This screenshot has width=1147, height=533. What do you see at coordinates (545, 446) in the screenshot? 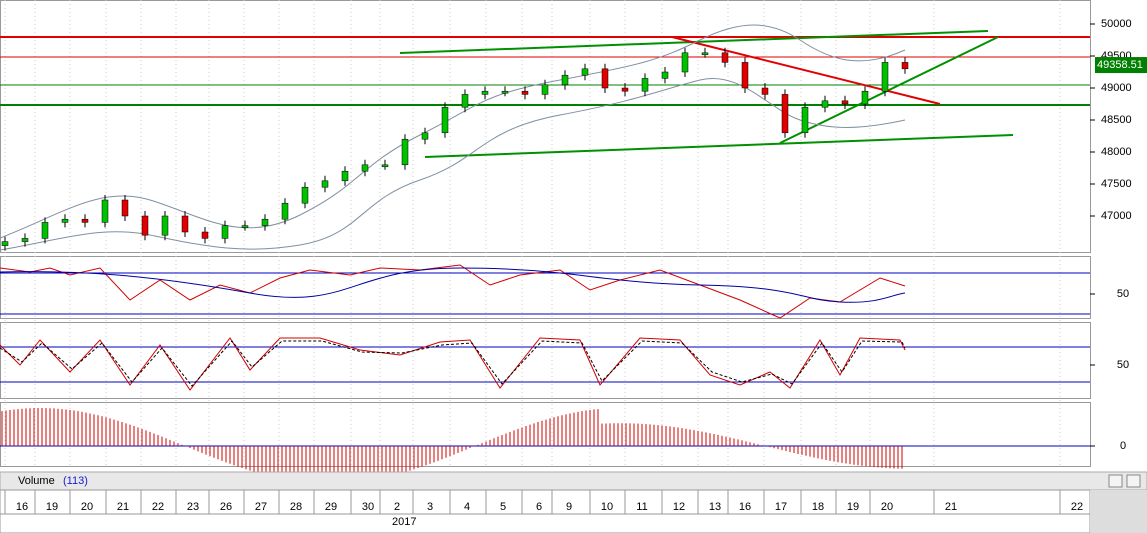
I see `macd-panel` at bounding box center [545, 446].